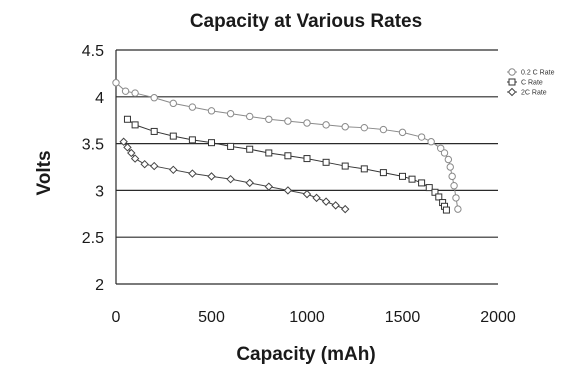 The width and height of the screenshot is (587, 372). Describe the element at coordinates (44, 172) in the screenshot. I see `y-axis-label: Volts` at that location.